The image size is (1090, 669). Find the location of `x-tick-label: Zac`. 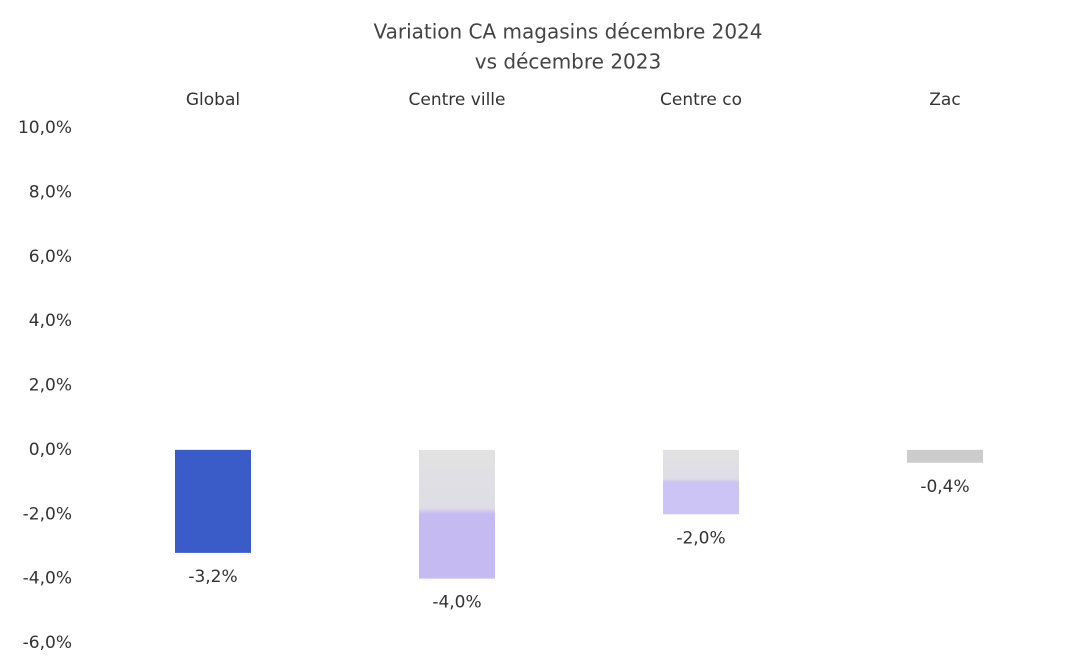

x-tick-label: Zac is located at coordinates (944, 100).